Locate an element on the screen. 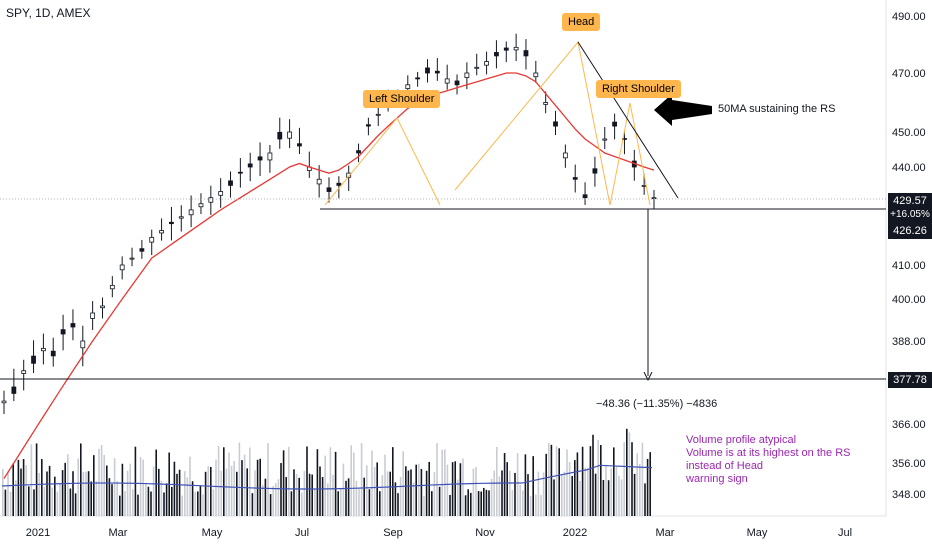  head-lines is located at coordinates (532, 123).